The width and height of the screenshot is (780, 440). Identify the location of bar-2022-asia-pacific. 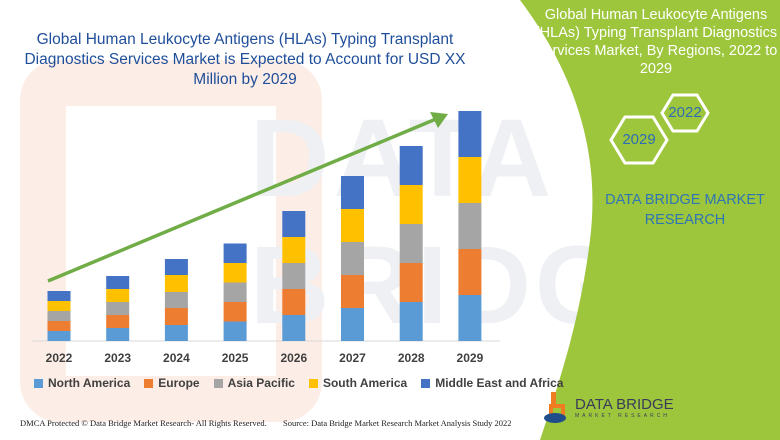
(59, 316).